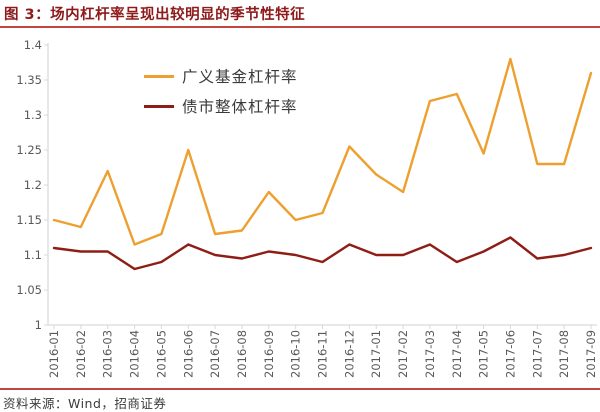  Describe the element at coordinates (81, 354) in the screenshot. I see `x-axis-label: 2016-02` at that location.